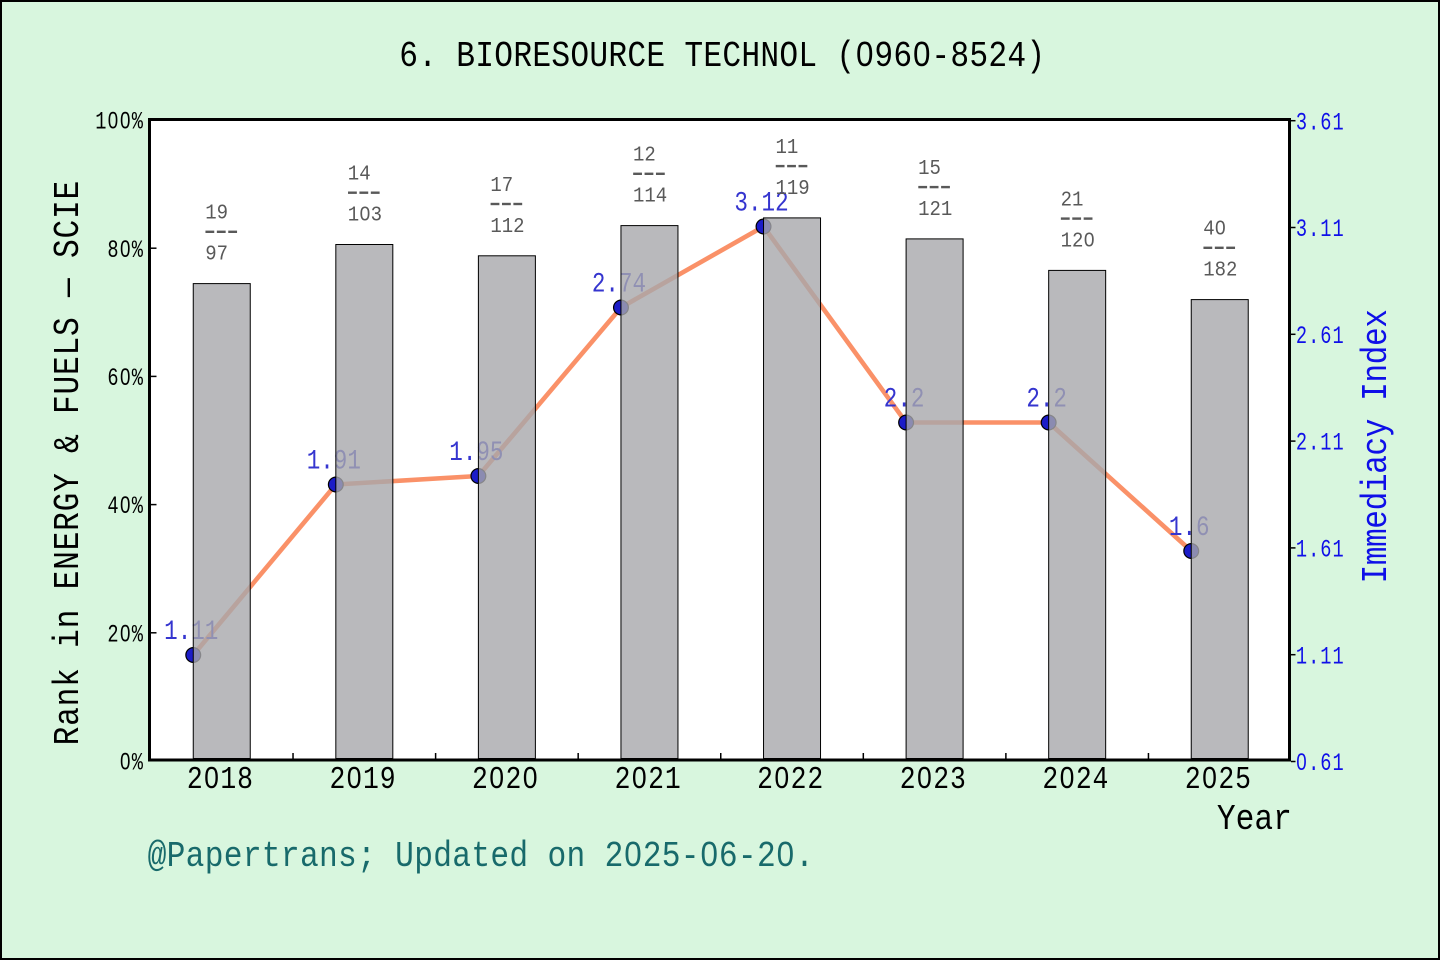 The width and height of the screenshot is (1440, 960). What do you see at coordinates (1218, 780) in the screenshot?
I see `svg-text: 2025` at bounding box center [1218, 780].